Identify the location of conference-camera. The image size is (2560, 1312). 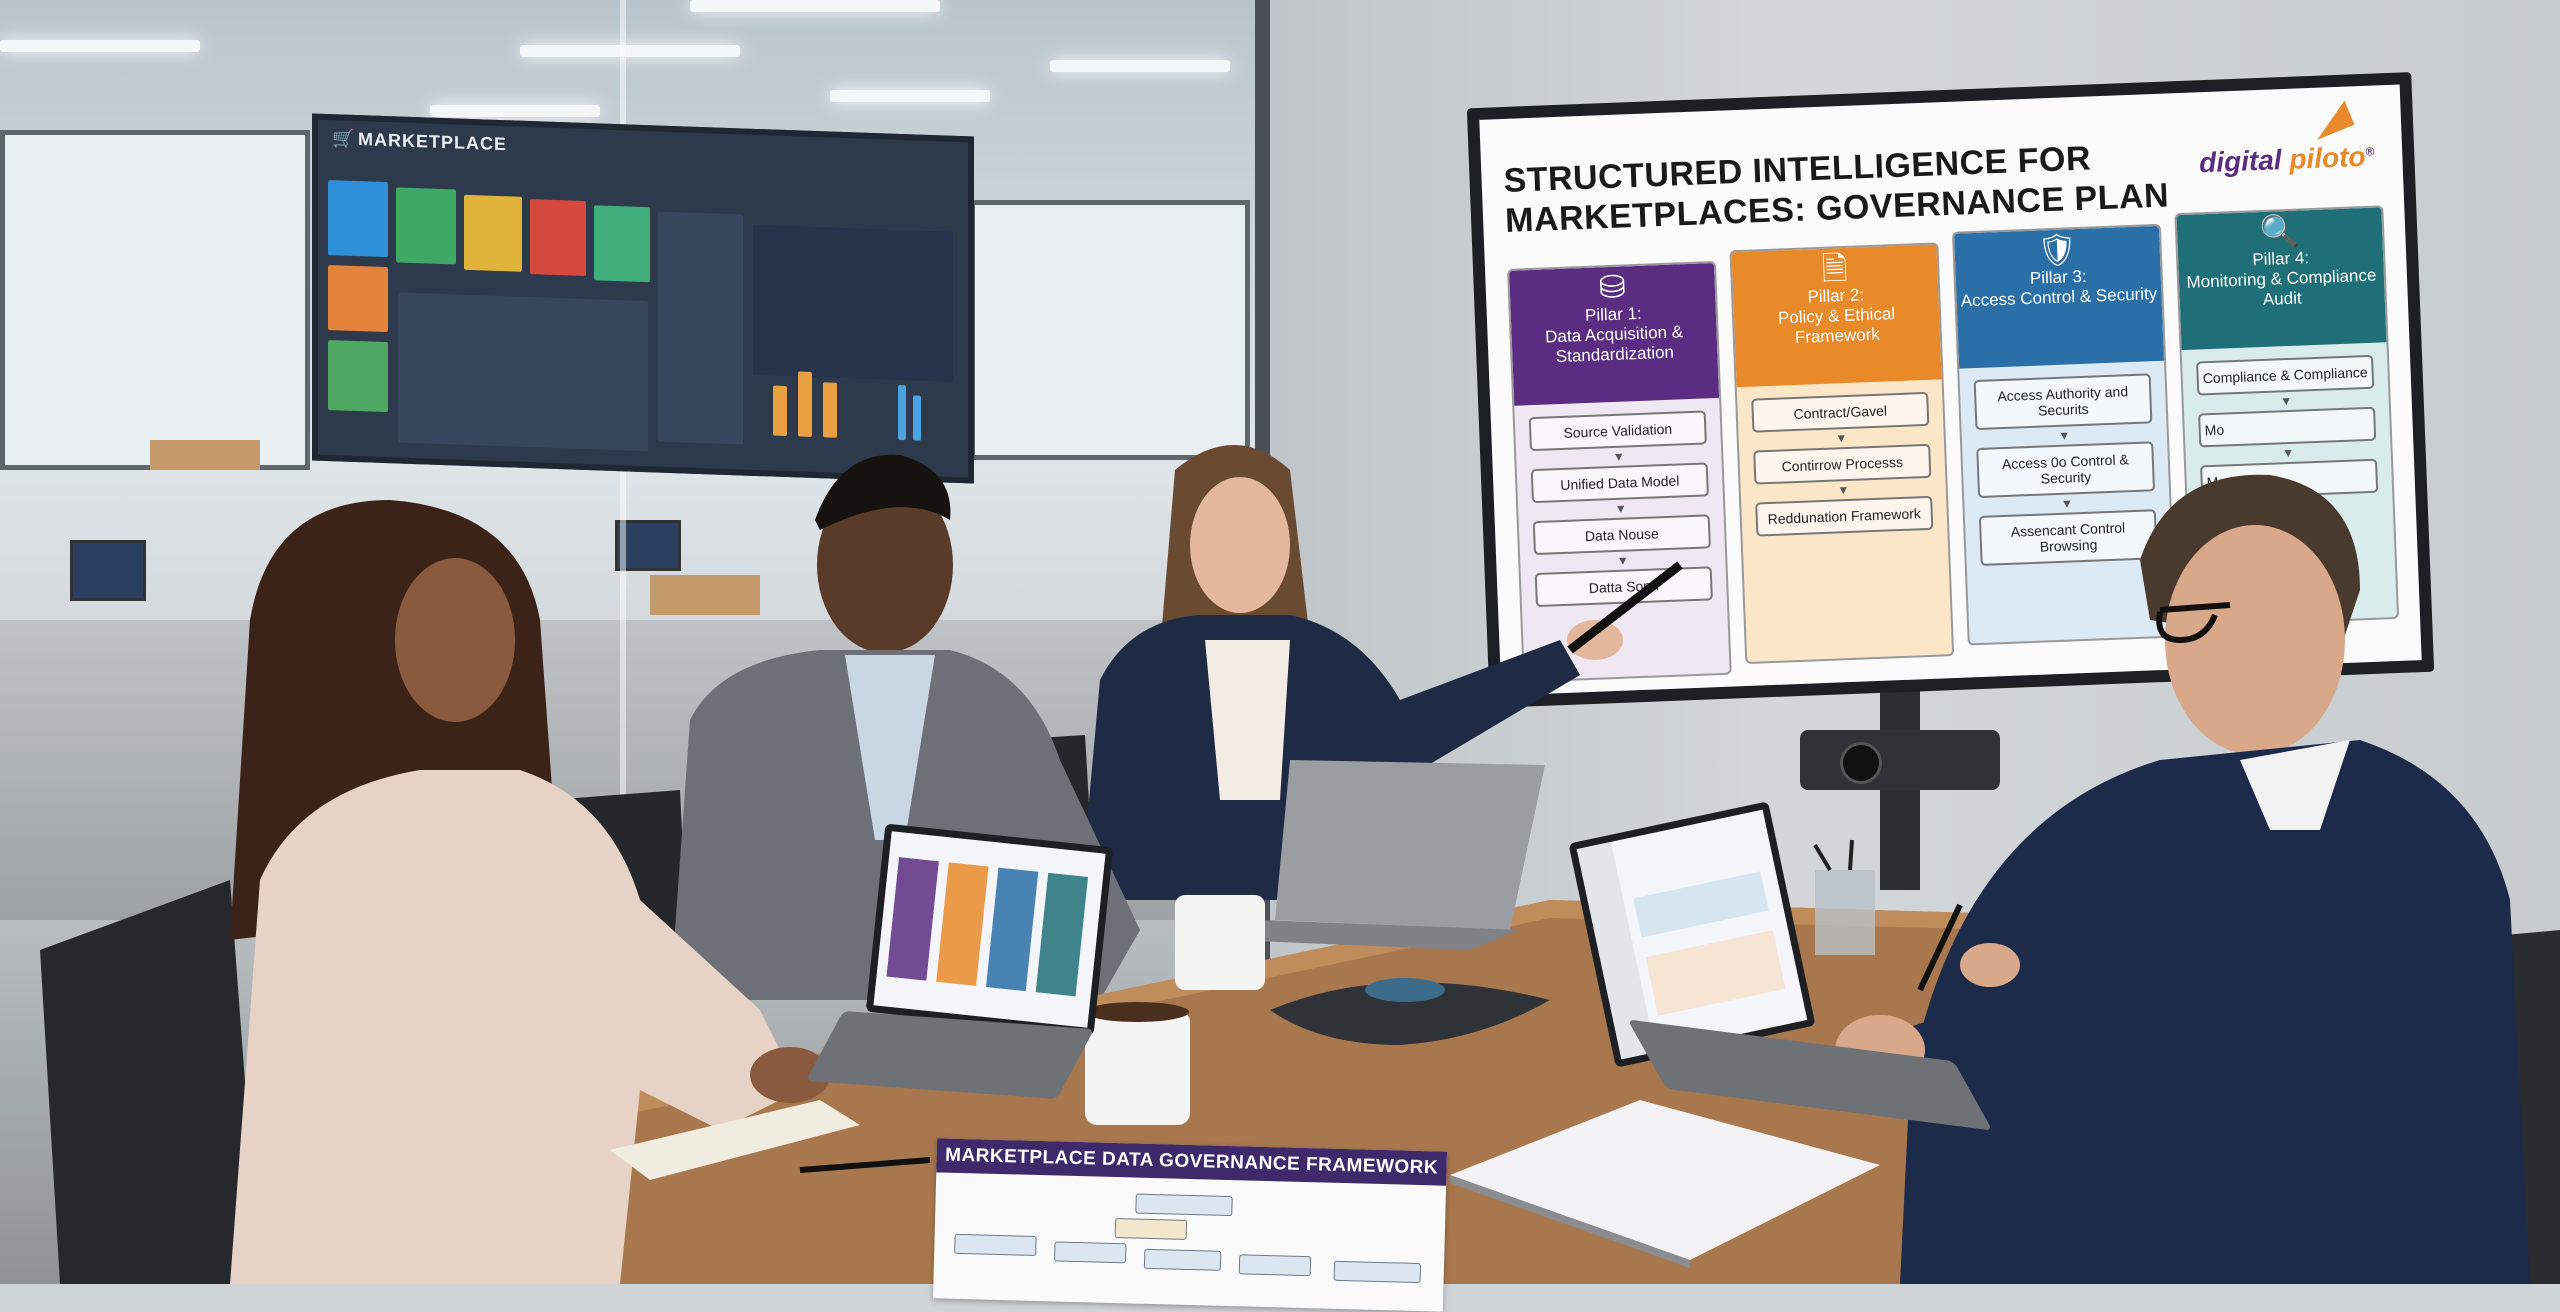
(1900, 760).